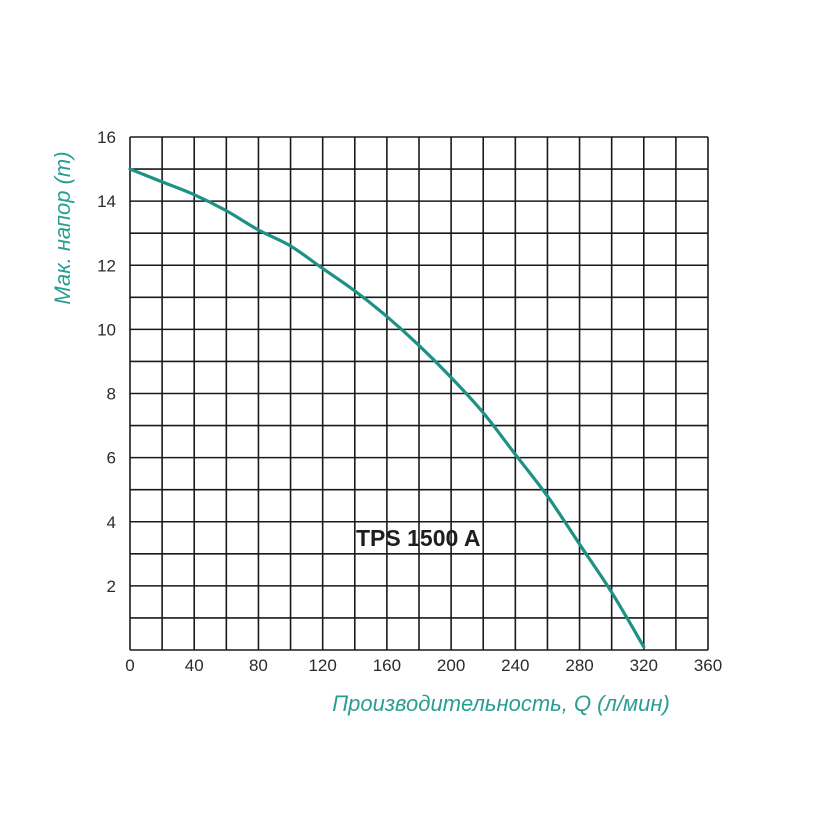 This screenshot has width=813, height=813. What do you see at coordinates (423, 665) in the screenshot?
I see `x-tick-labels: 0 40 80 120 160 200 240 280 320 360` at bounding box center [423, 665].